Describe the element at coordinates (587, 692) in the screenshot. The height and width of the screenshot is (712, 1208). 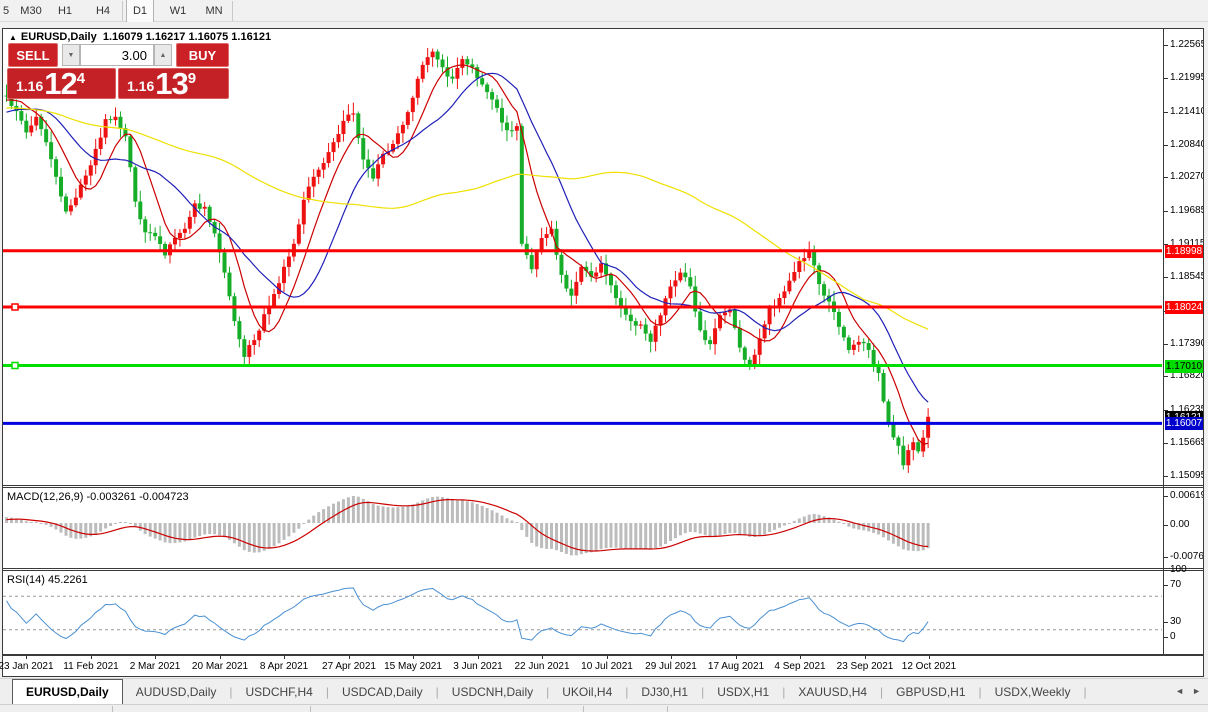
I see `chart-tab-ukoil-h4: UKOil,H4` at that location.